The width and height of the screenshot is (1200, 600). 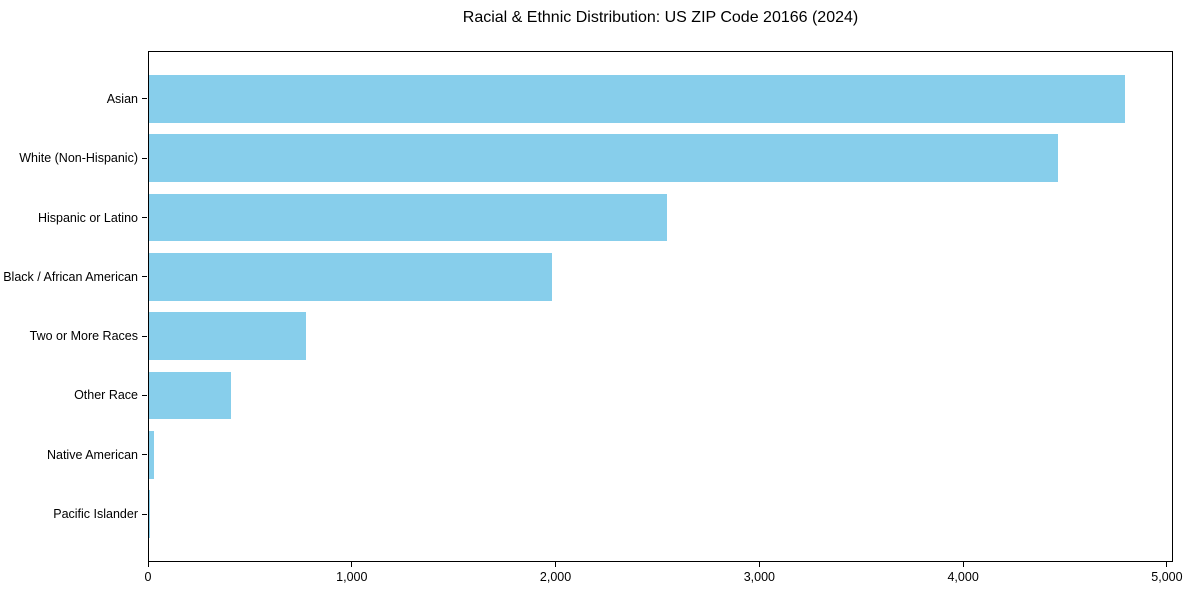 I want to click on x-tick-label: 4,000, so click(x=963, y=577).